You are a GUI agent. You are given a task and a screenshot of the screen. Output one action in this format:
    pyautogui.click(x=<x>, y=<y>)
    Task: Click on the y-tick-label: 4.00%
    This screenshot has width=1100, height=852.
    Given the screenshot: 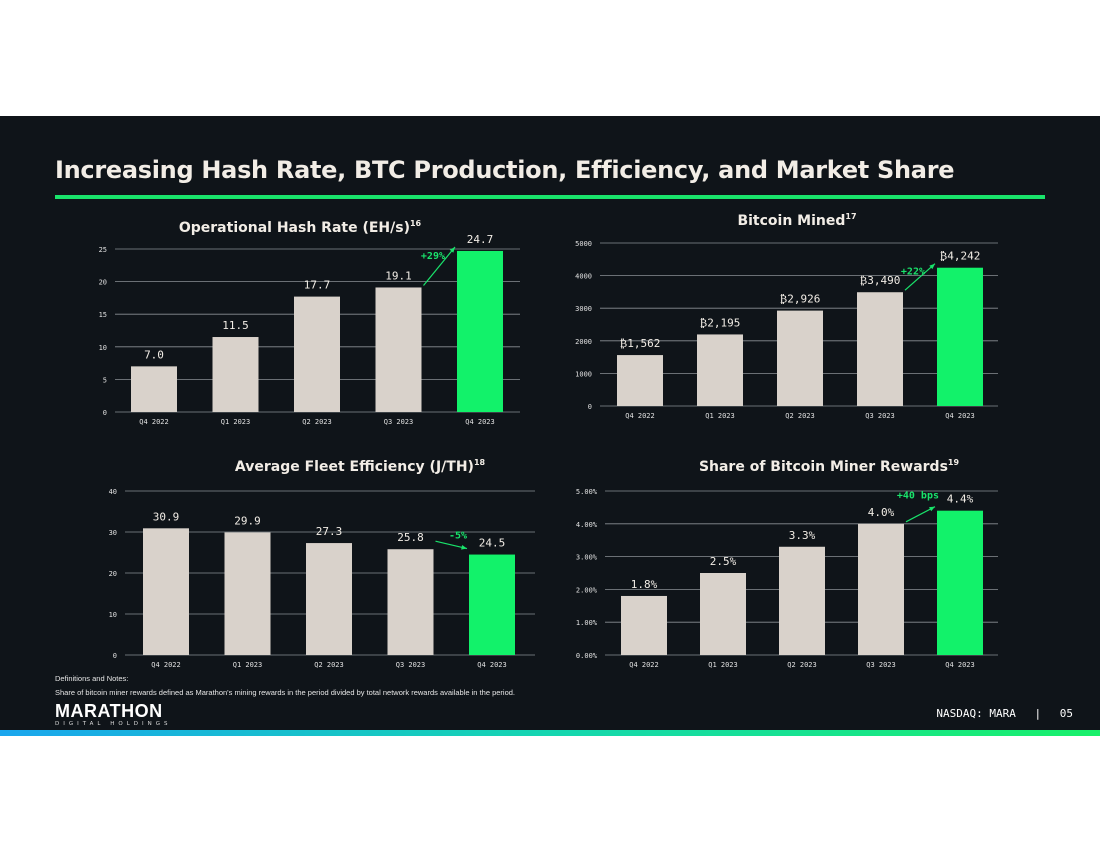 What is the action you would take?
    pyautogui.click(x=587, y=525)
    